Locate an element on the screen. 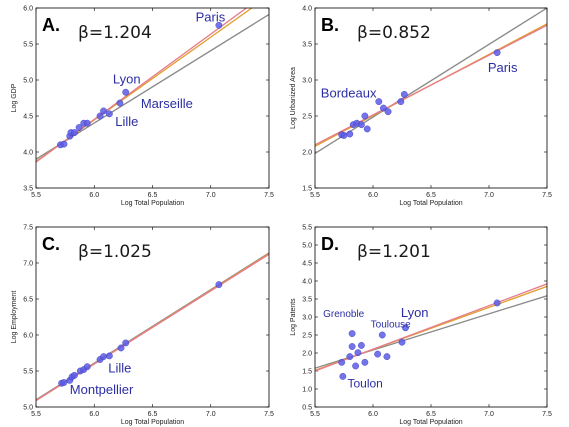  y-tick-label: 5.0 is located at coordinates (28, 81).